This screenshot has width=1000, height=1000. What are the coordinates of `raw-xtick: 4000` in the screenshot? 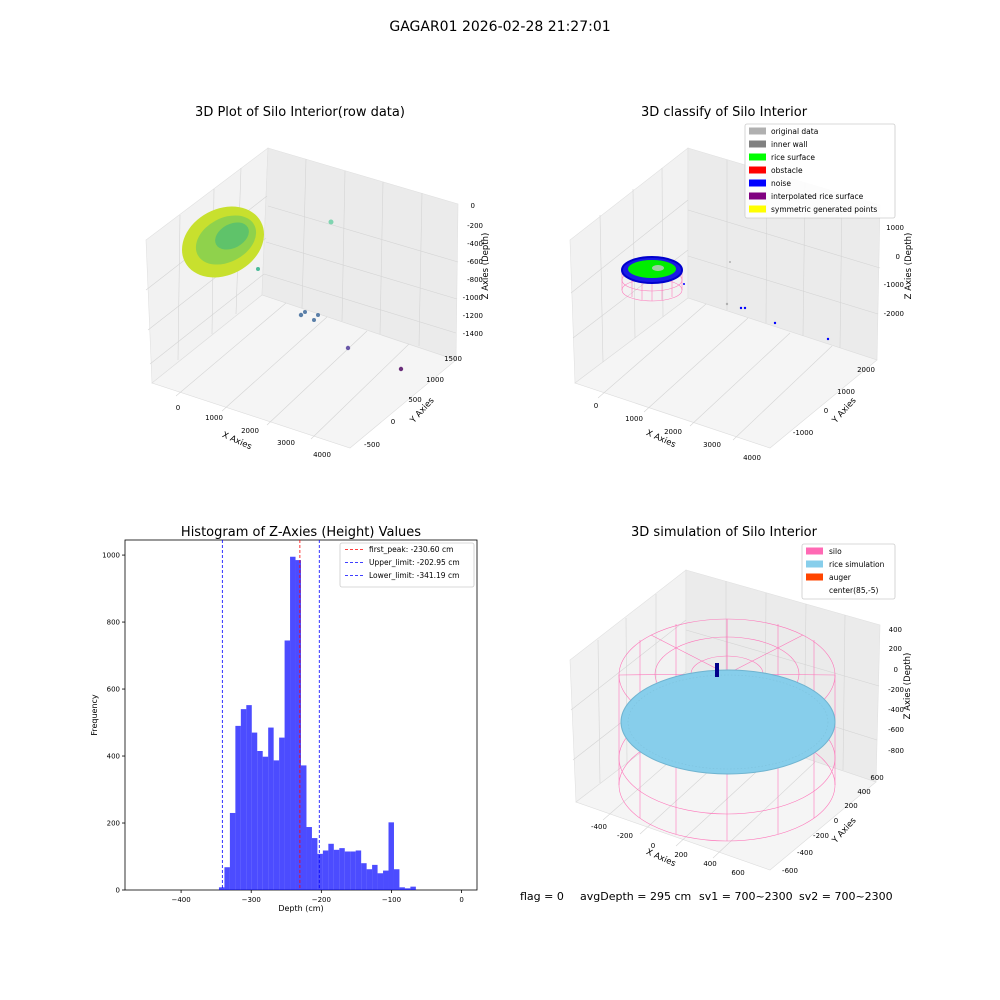 It's located at (322, 455).